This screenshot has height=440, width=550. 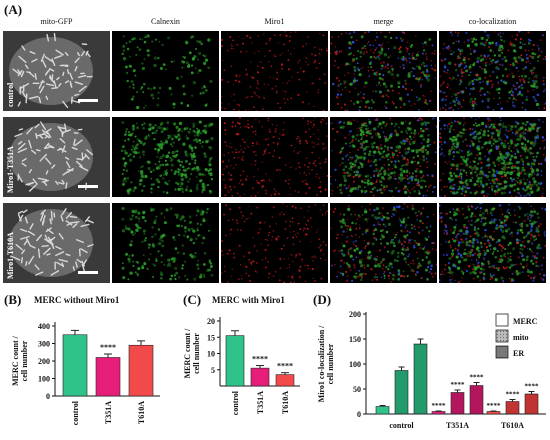 I want to click on y-tick-label: 5, so click(x=213, y=370).